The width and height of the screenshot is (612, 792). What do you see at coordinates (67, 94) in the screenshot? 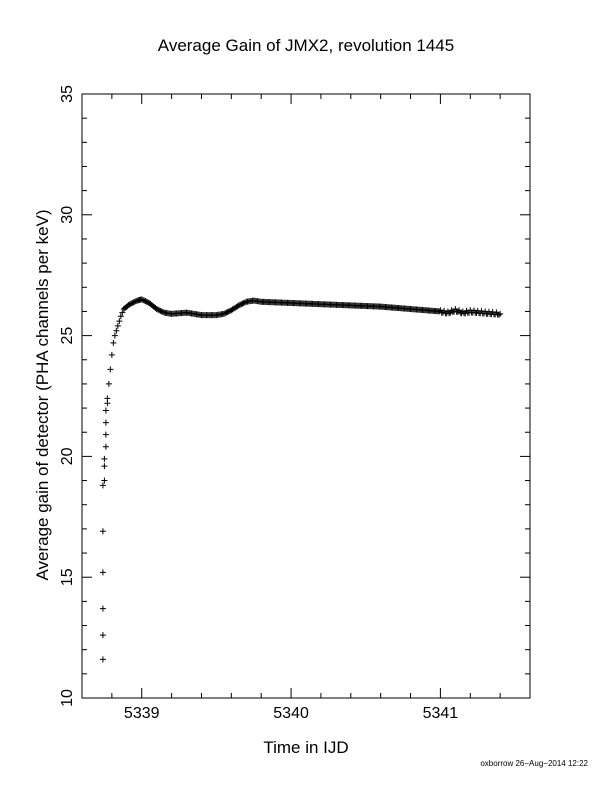
I see `y-tick-label: 35` at bounding box center [67, 94].